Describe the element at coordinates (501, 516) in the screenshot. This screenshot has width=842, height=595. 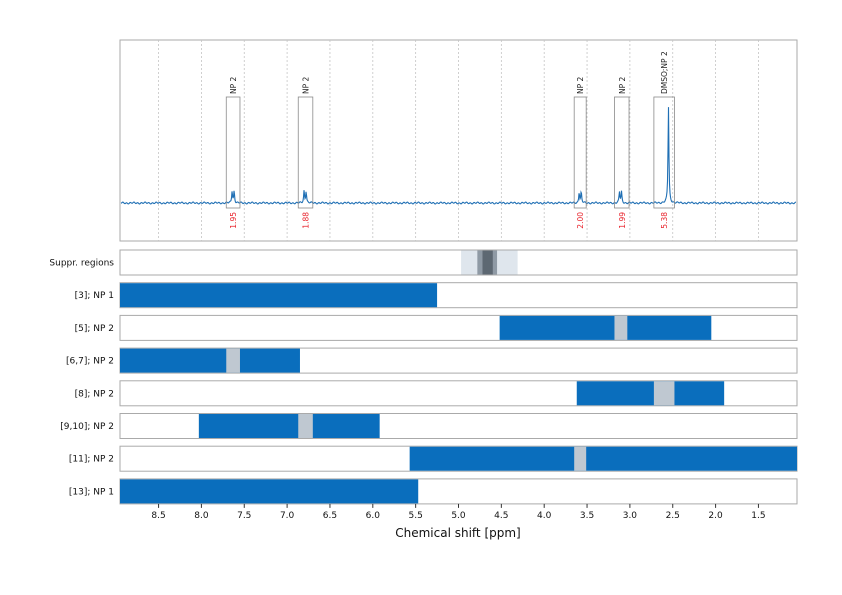
I see `x-tick-label: 4.5` at that location.